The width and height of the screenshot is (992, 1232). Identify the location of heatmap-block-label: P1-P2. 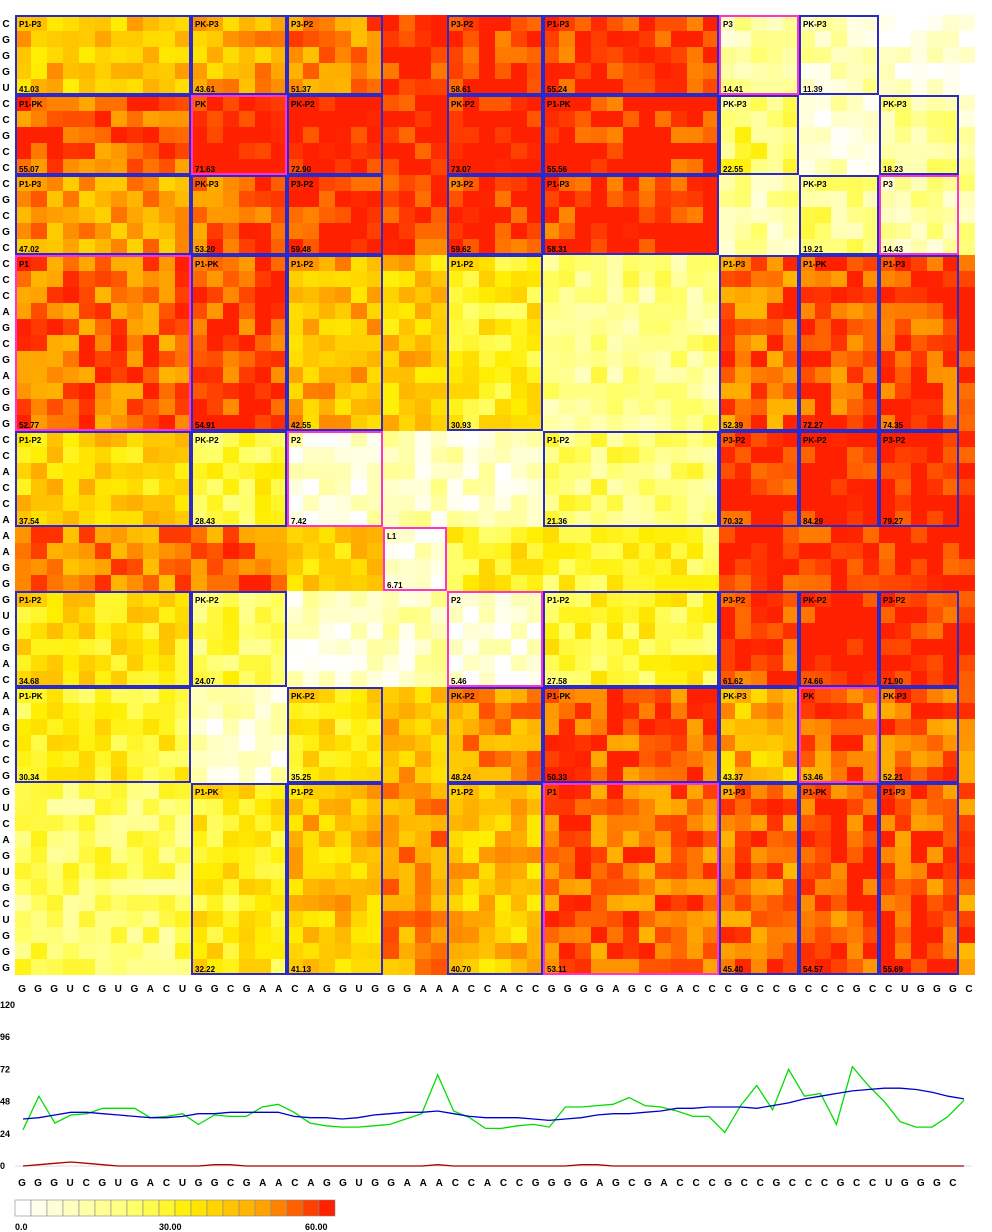
(30, 440).